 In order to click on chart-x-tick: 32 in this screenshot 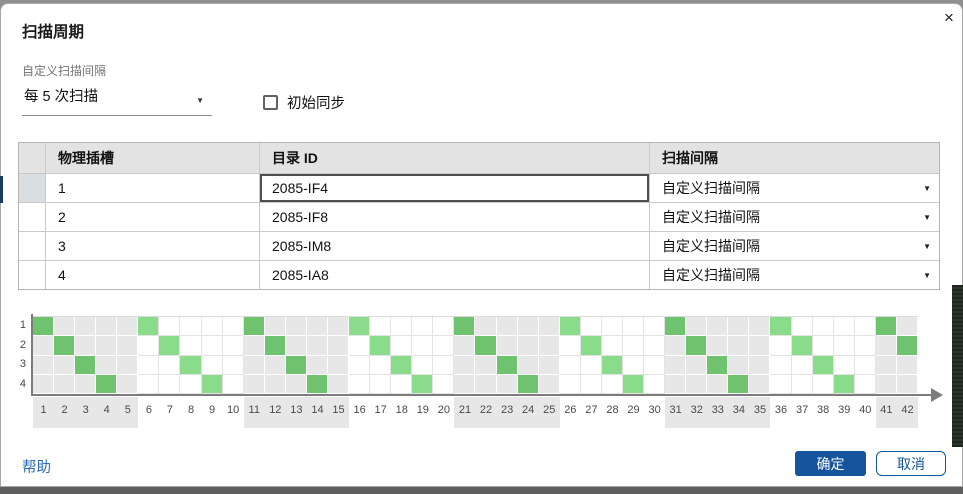, I will do `click(696, 410)`.